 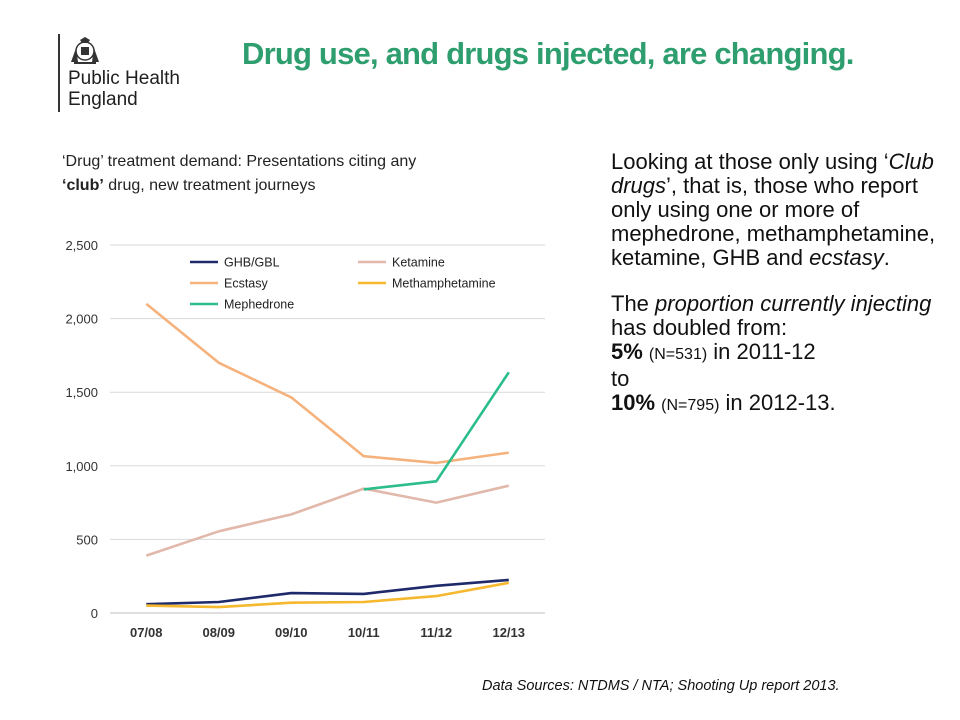 I want to click on logo-wordmark: Public Health England, so click(x=124, y=89).